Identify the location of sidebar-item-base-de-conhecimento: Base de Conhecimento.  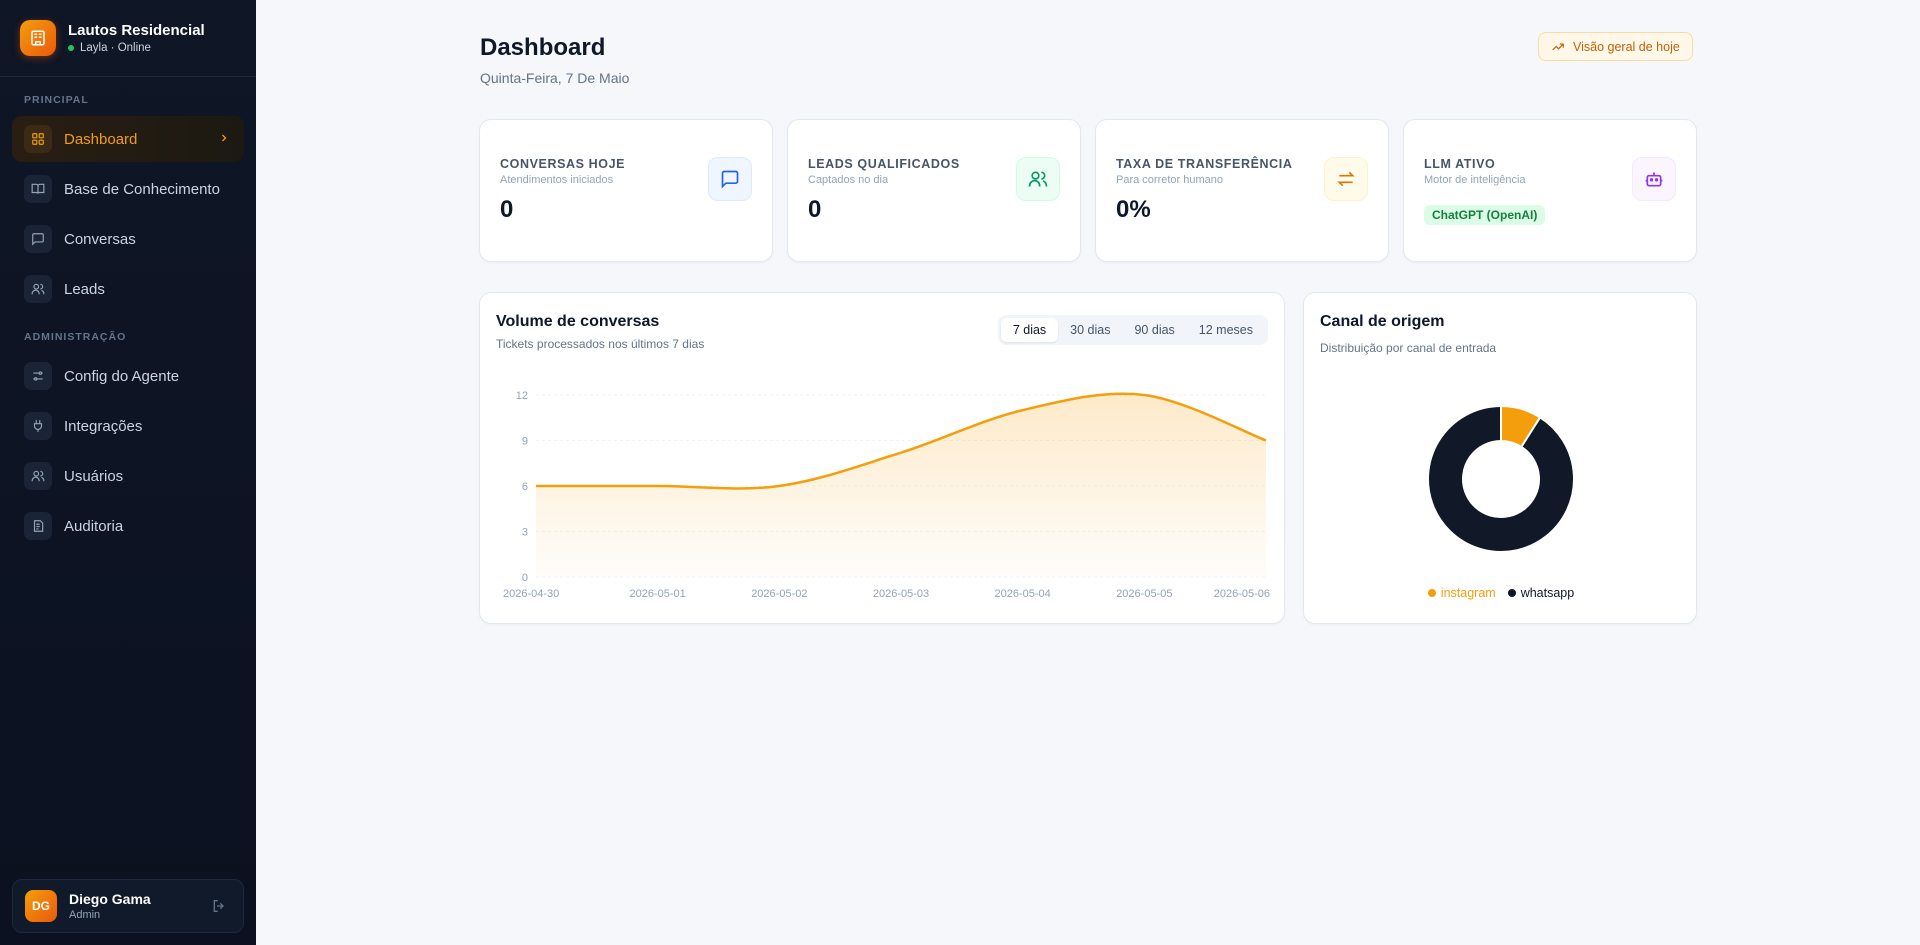
(128, 189).